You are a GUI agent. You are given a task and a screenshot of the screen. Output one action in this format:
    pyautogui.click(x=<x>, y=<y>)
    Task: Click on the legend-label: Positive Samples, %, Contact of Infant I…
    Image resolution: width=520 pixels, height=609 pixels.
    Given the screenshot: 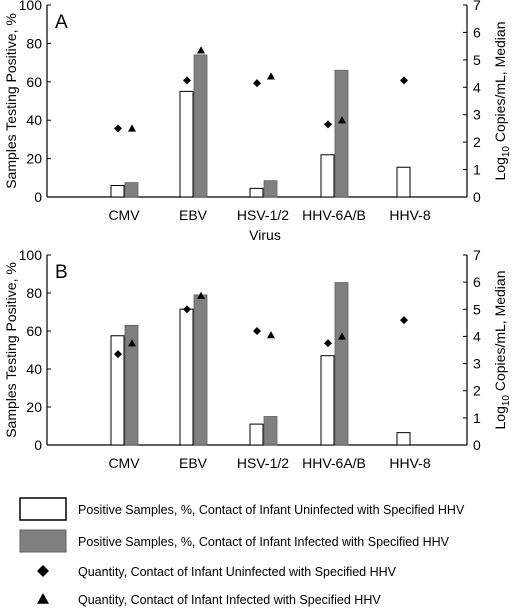 What is the action you would take?
    pyautogui.click(x=264, y=542)
    